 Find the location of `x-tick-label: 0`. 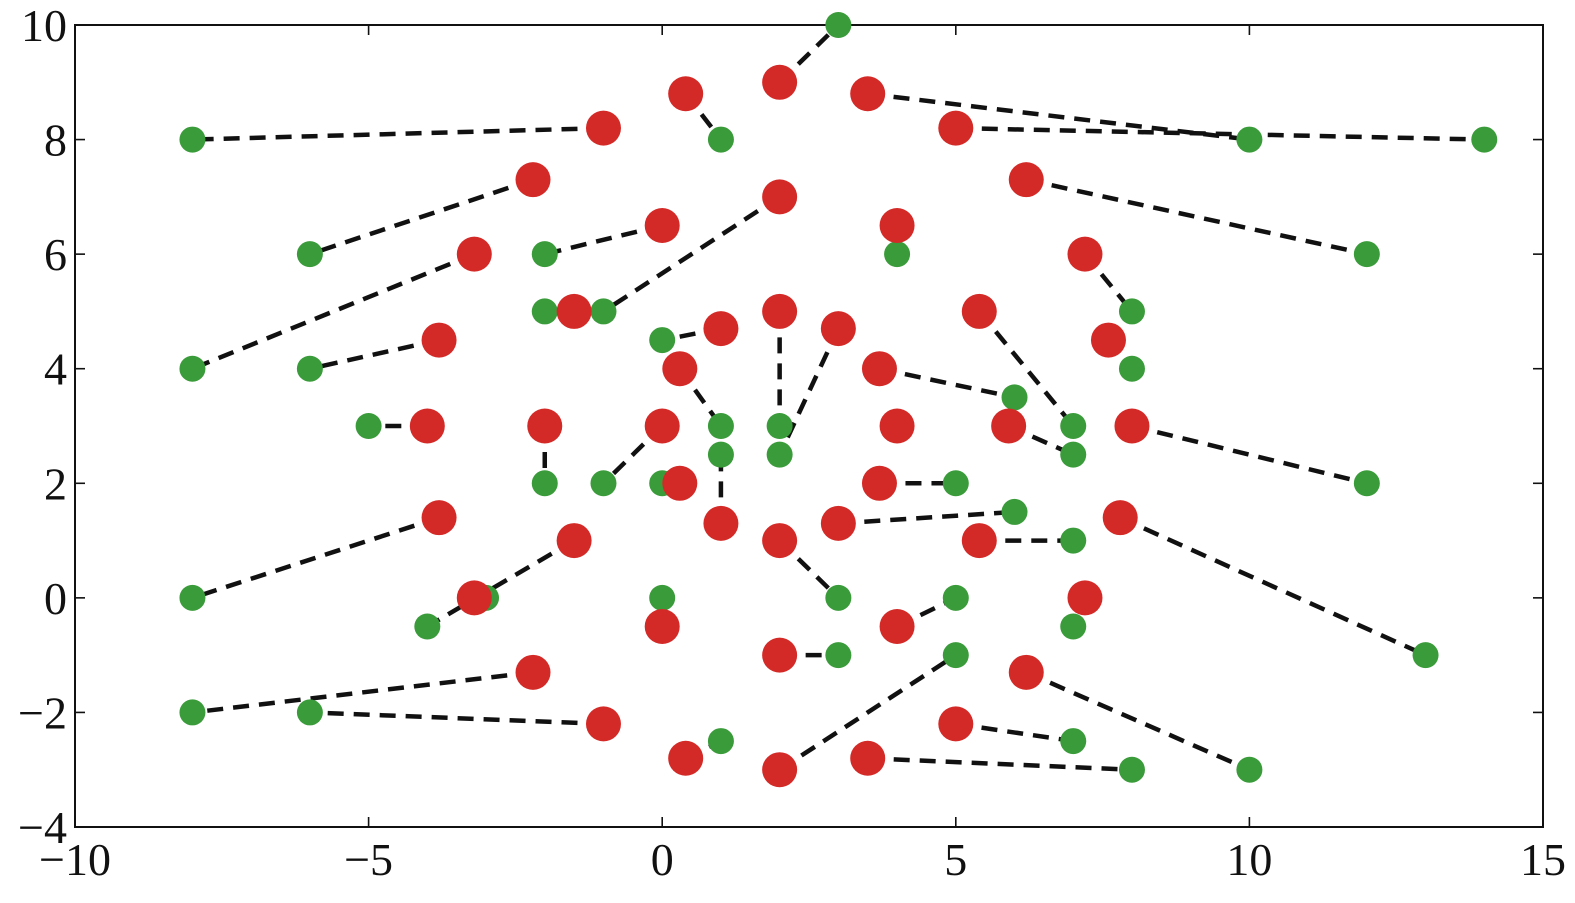

x-tick-label: 0 is located at coordinates (662, 859).